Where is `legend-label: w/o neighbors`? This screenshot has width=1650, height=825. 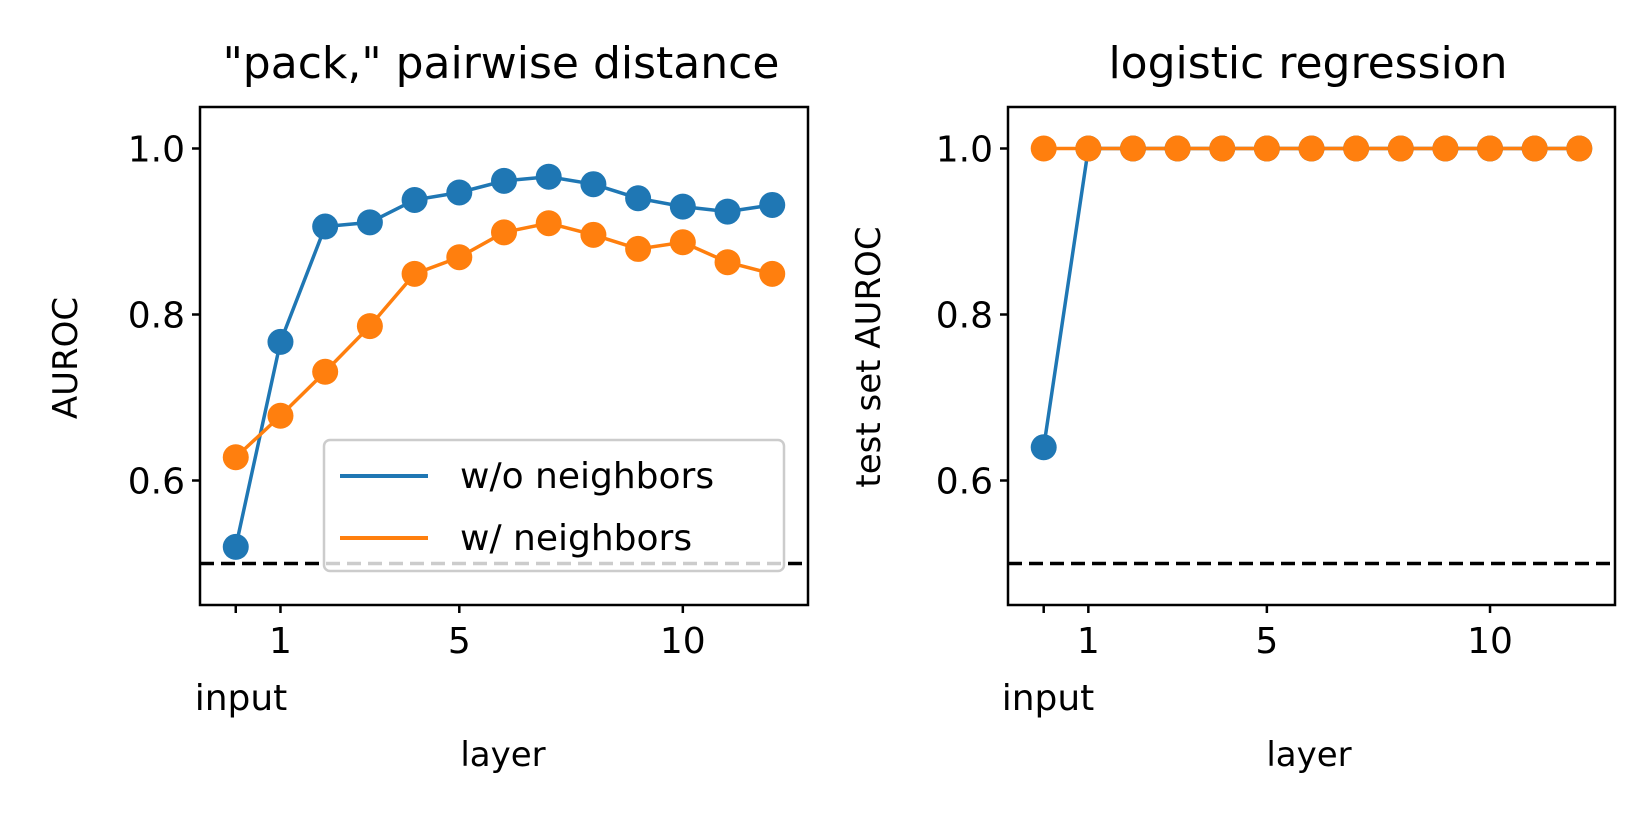
legend-label: w/o neighbors is located at coordinates (587, 476).